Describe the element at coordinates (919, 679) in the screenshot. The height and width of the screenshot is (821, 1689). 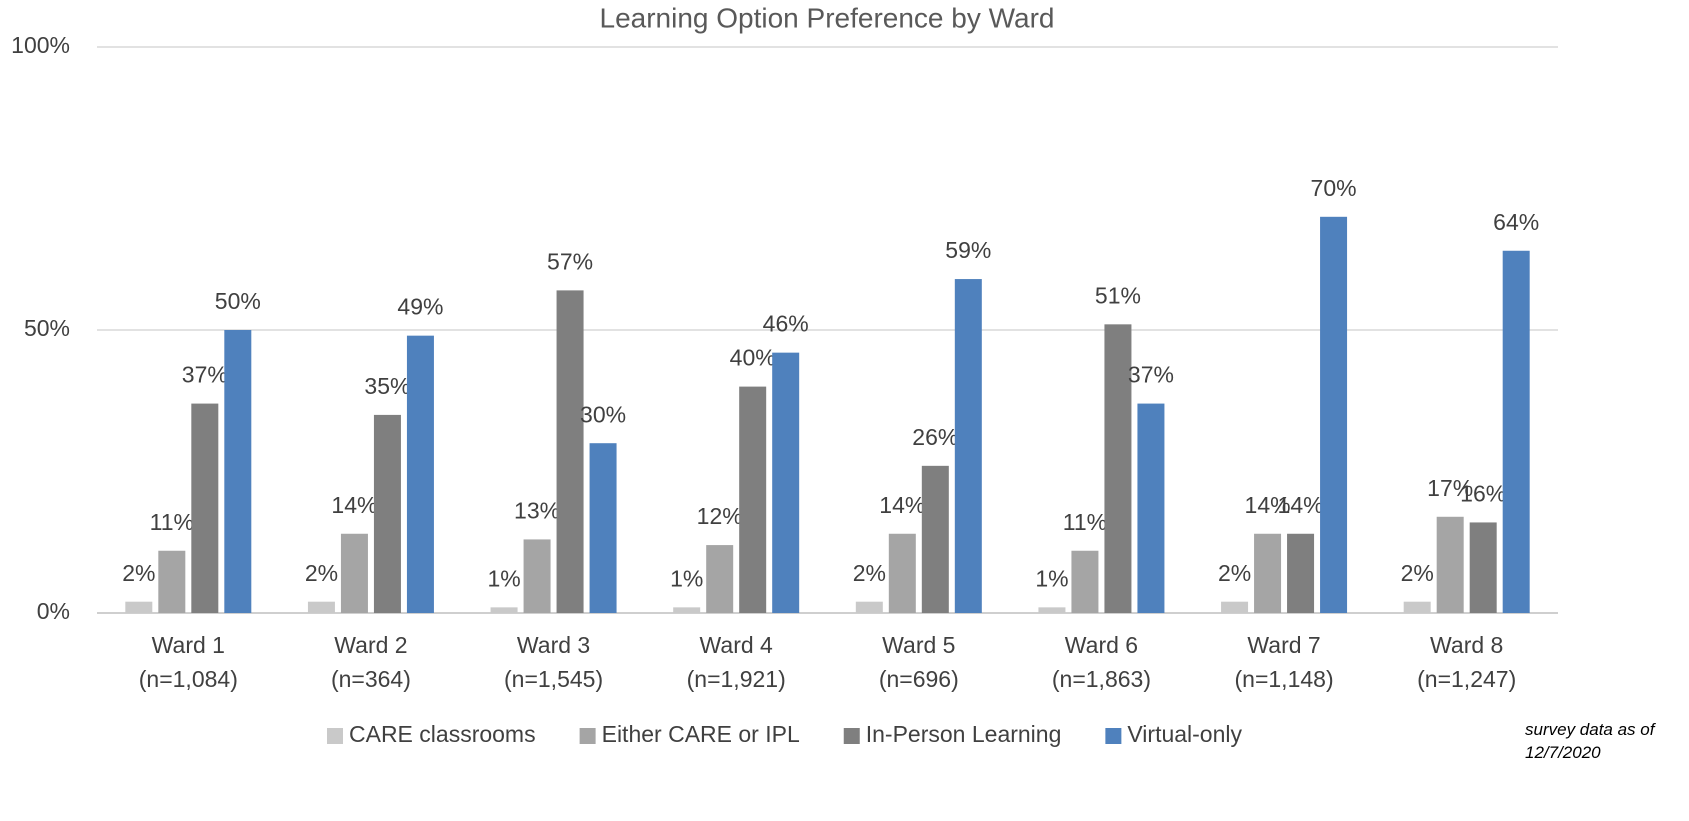
I see `x-tick-label: (n=696)` at that location.